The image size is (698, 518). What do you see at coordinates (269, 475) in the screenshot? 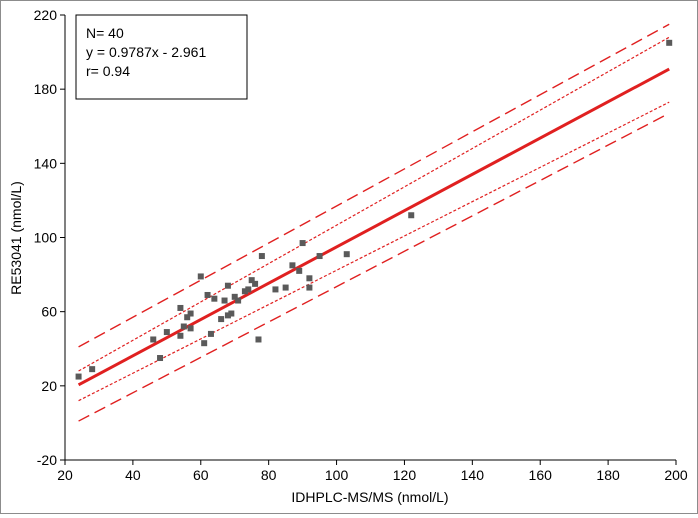
I see `x-tick-label: 80` at bounding box center [269, 475].